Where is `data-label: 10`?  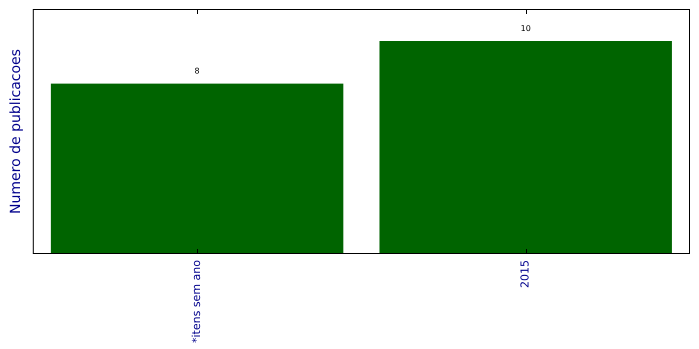
data-label: 10 is located at coordinates (525, 29).